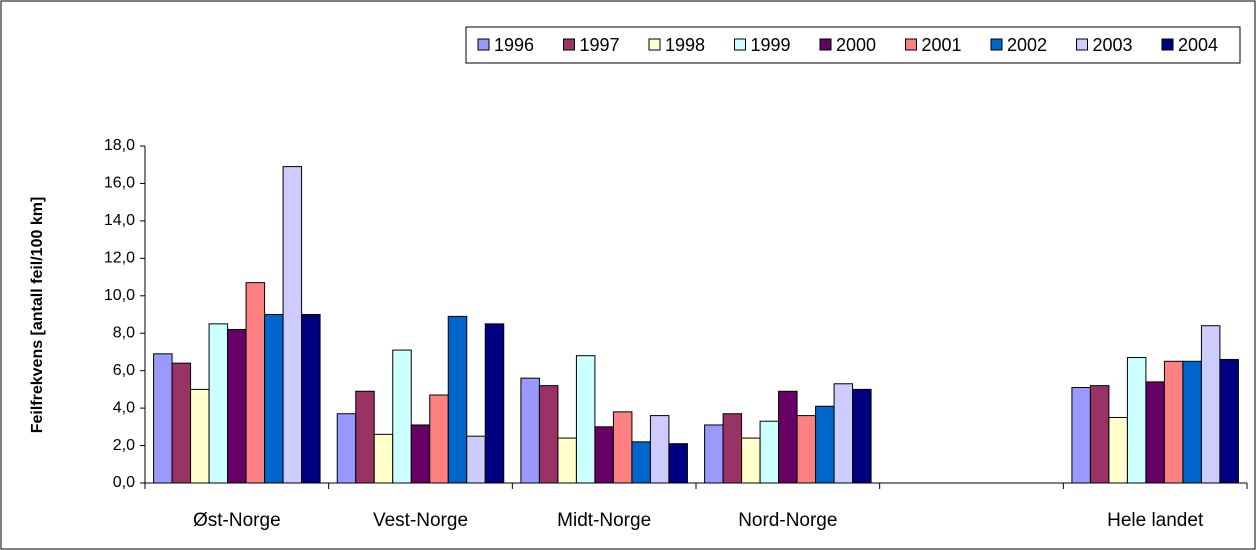  I want to click on y-tick-label: 2,0, so click(124, 445).